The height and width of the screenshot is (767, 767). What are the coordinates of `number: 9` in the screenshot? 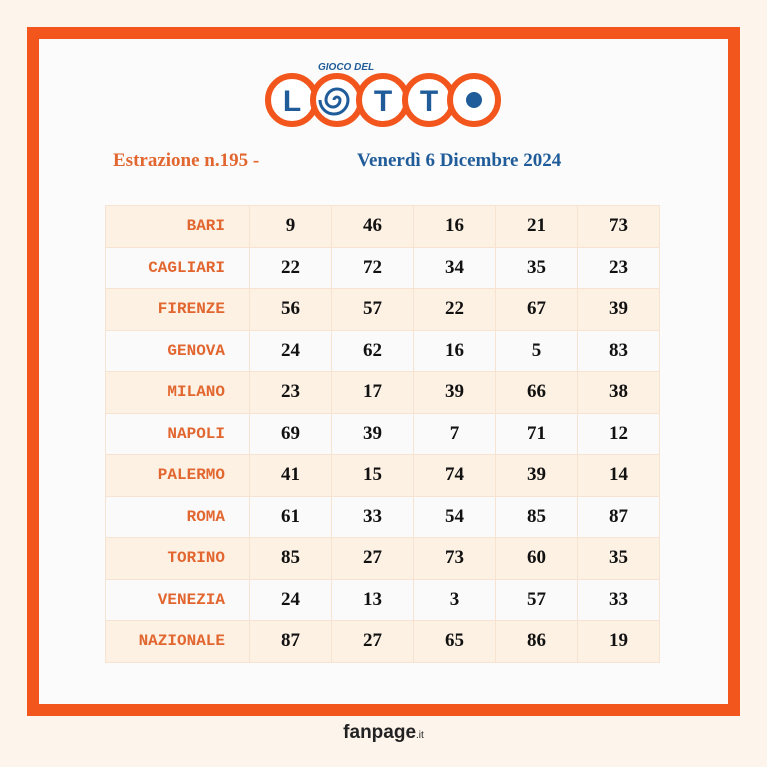 It's located at (290, 226).